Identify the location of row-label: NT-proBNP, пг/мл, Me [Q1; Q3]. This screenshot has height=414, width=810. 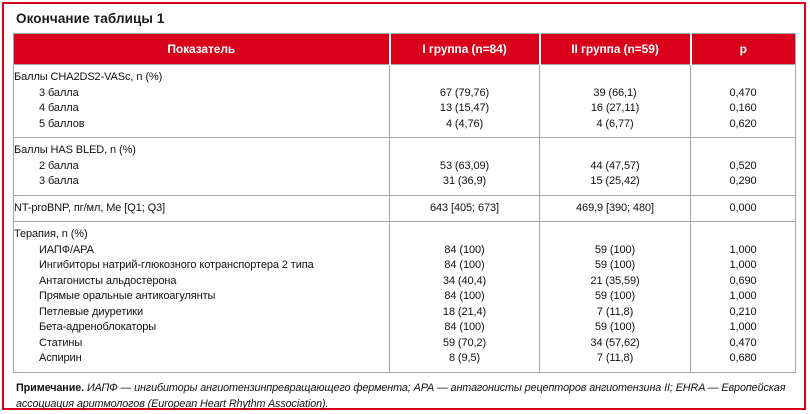
(90, 207).